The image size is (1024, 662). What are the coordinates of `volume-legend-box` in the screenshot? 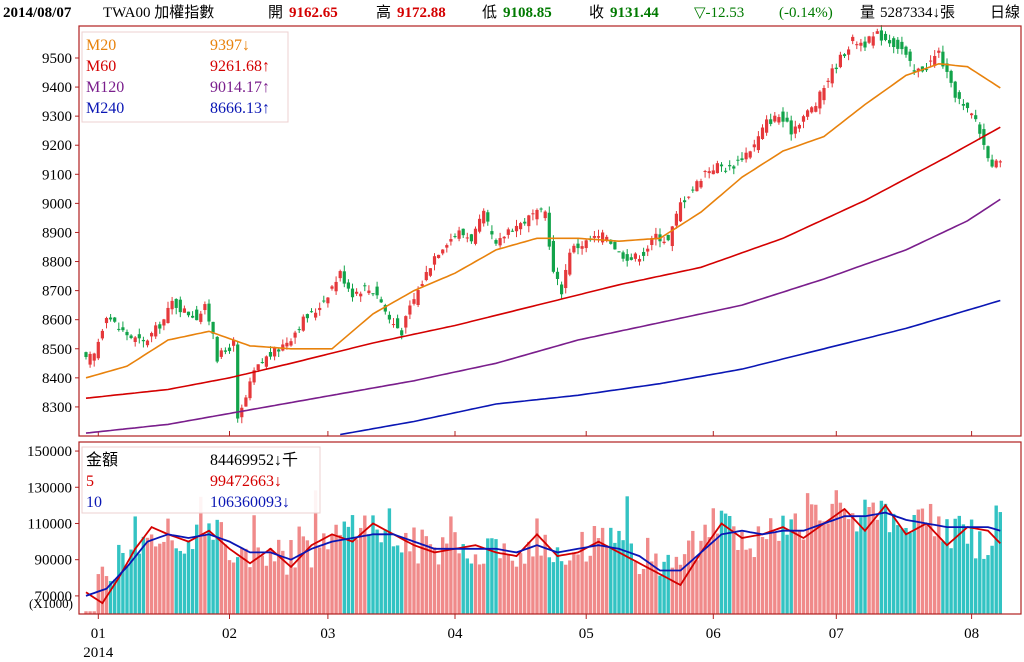 It's located at (201, 480).